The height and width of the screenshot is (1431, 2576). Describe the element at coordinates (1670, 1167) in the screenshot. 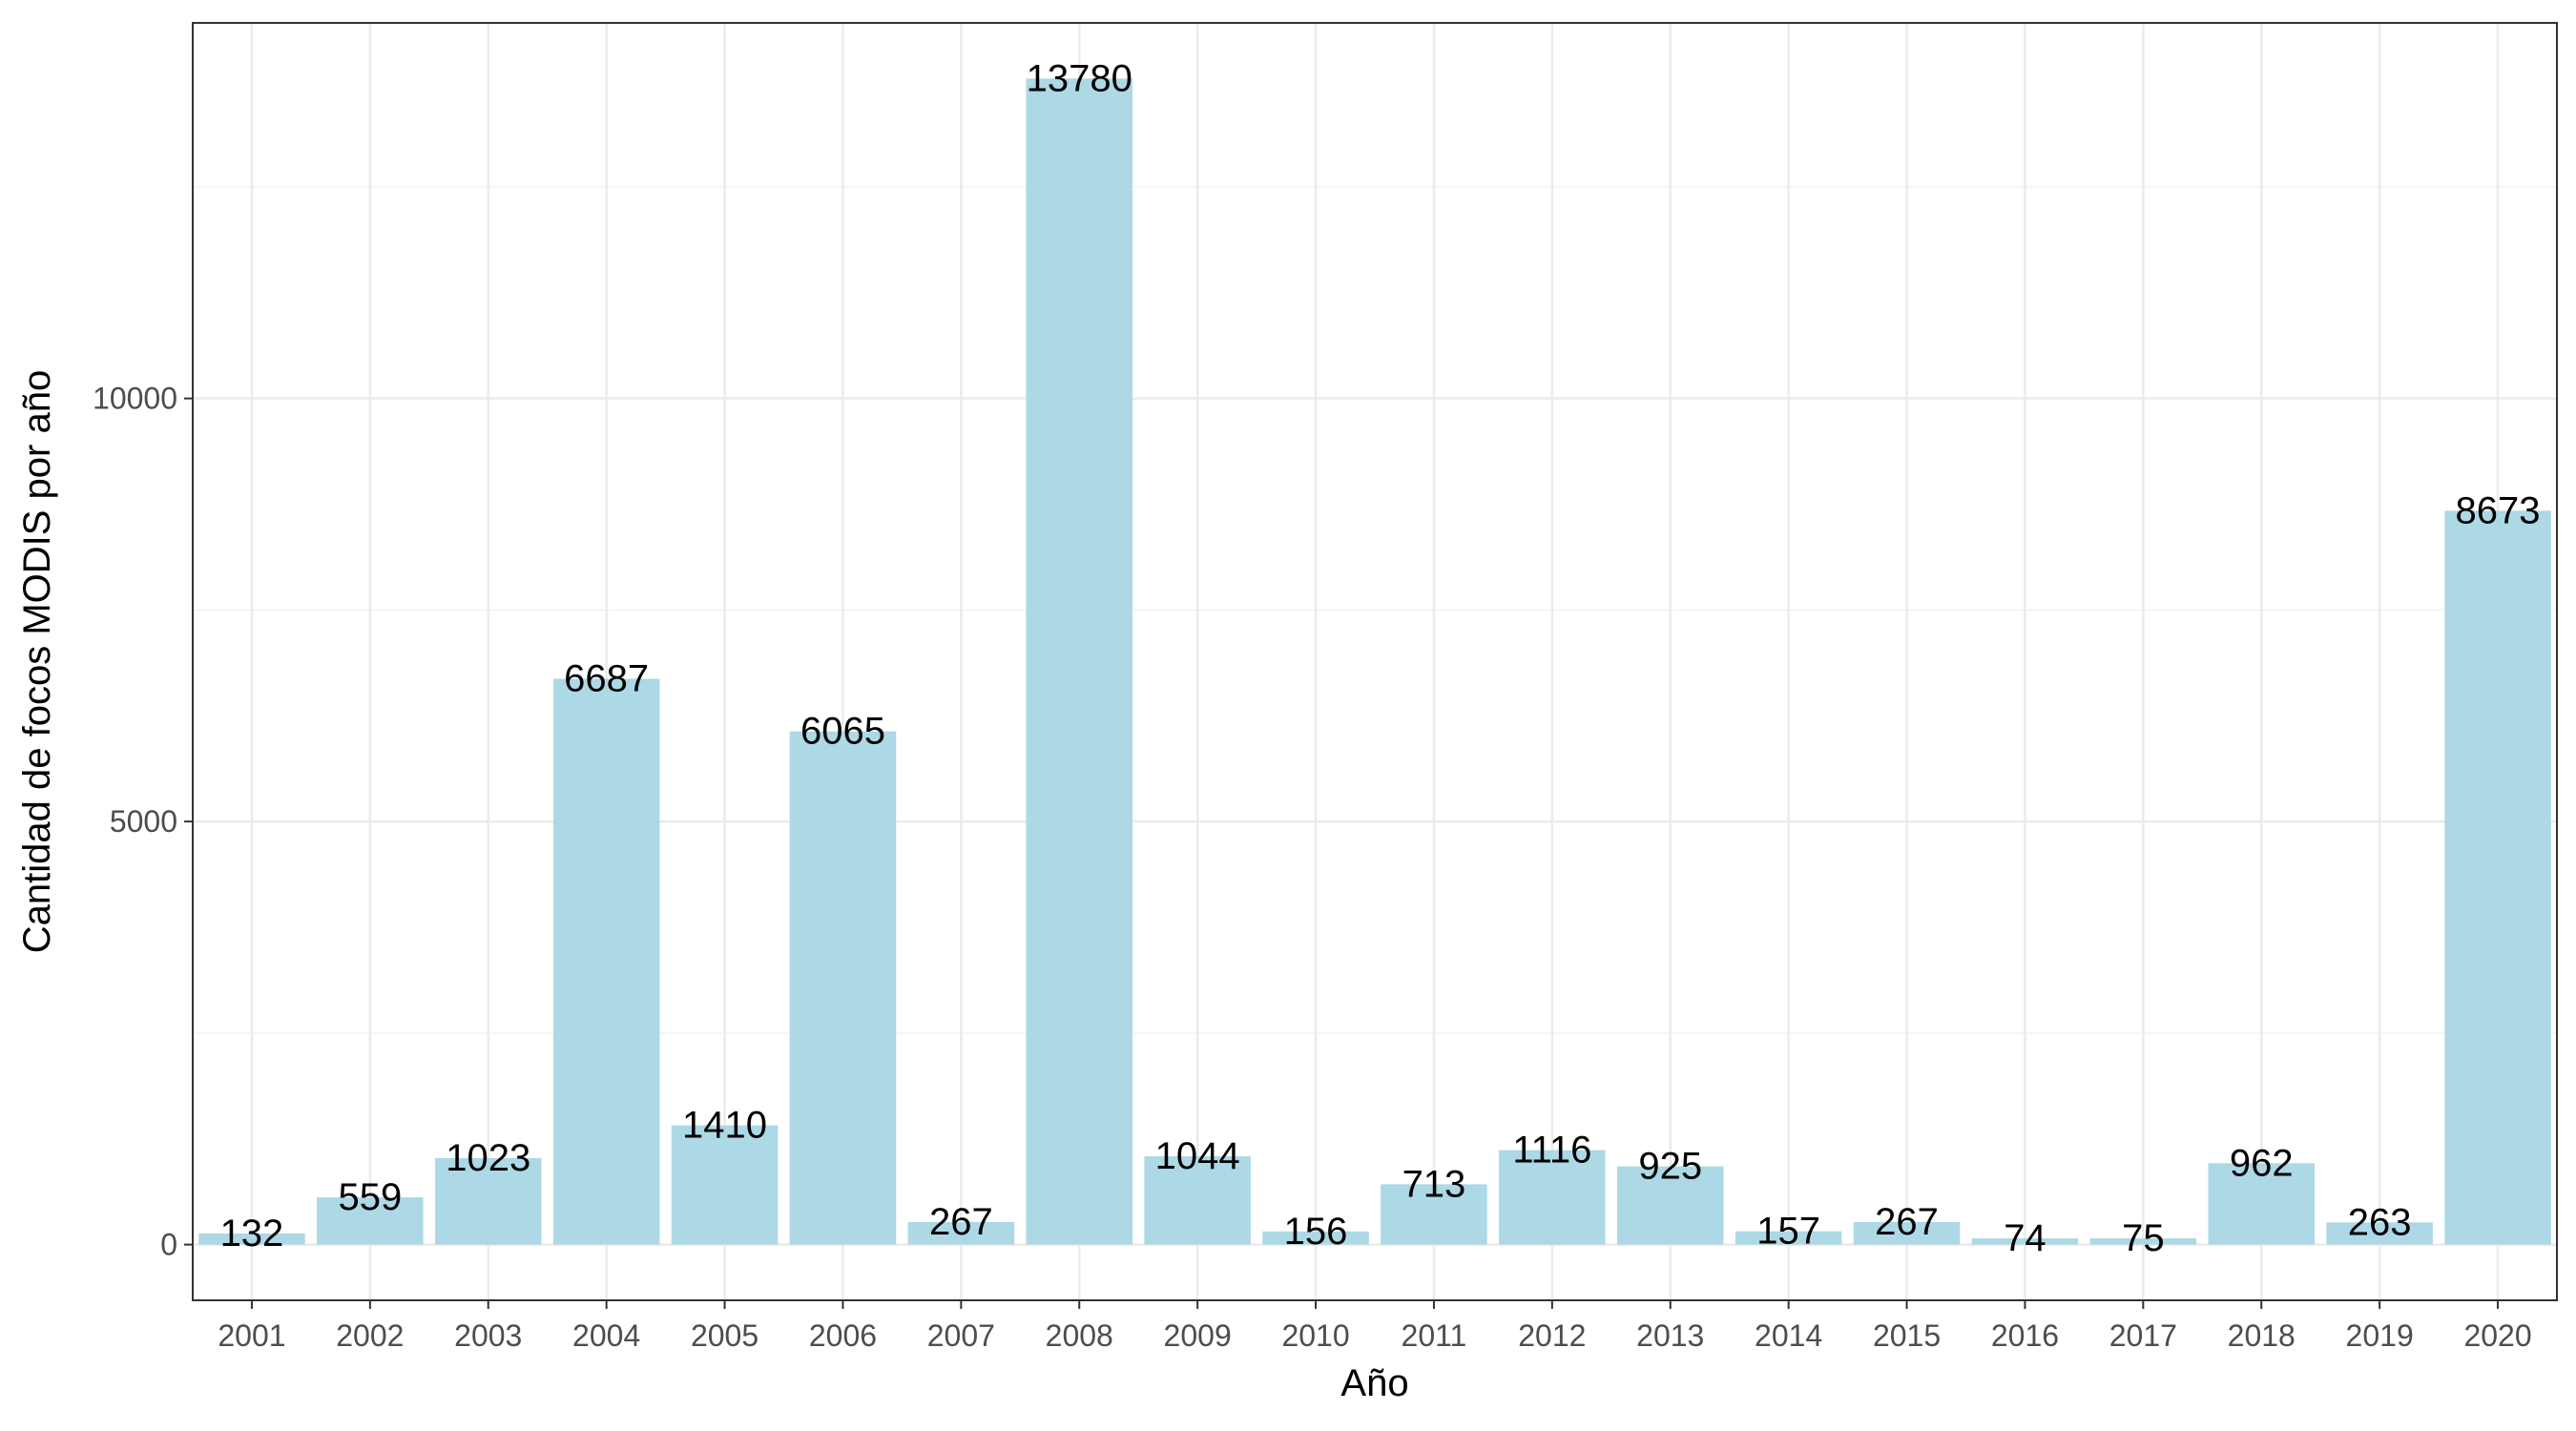

I see `bar-label-2013: 925` at that location.